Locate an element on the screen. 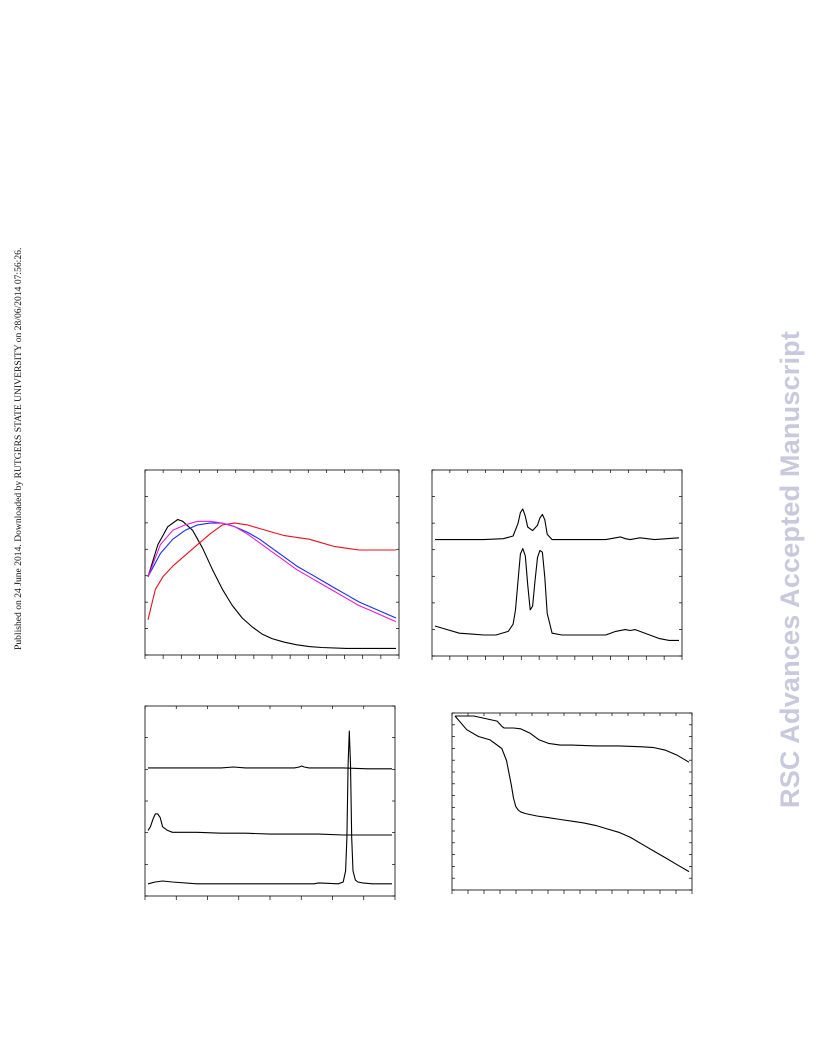 Image resolution: width=816 pixels, height=1056 pixels. figure-panel-bottom-left is located at coordinates (270, 802).